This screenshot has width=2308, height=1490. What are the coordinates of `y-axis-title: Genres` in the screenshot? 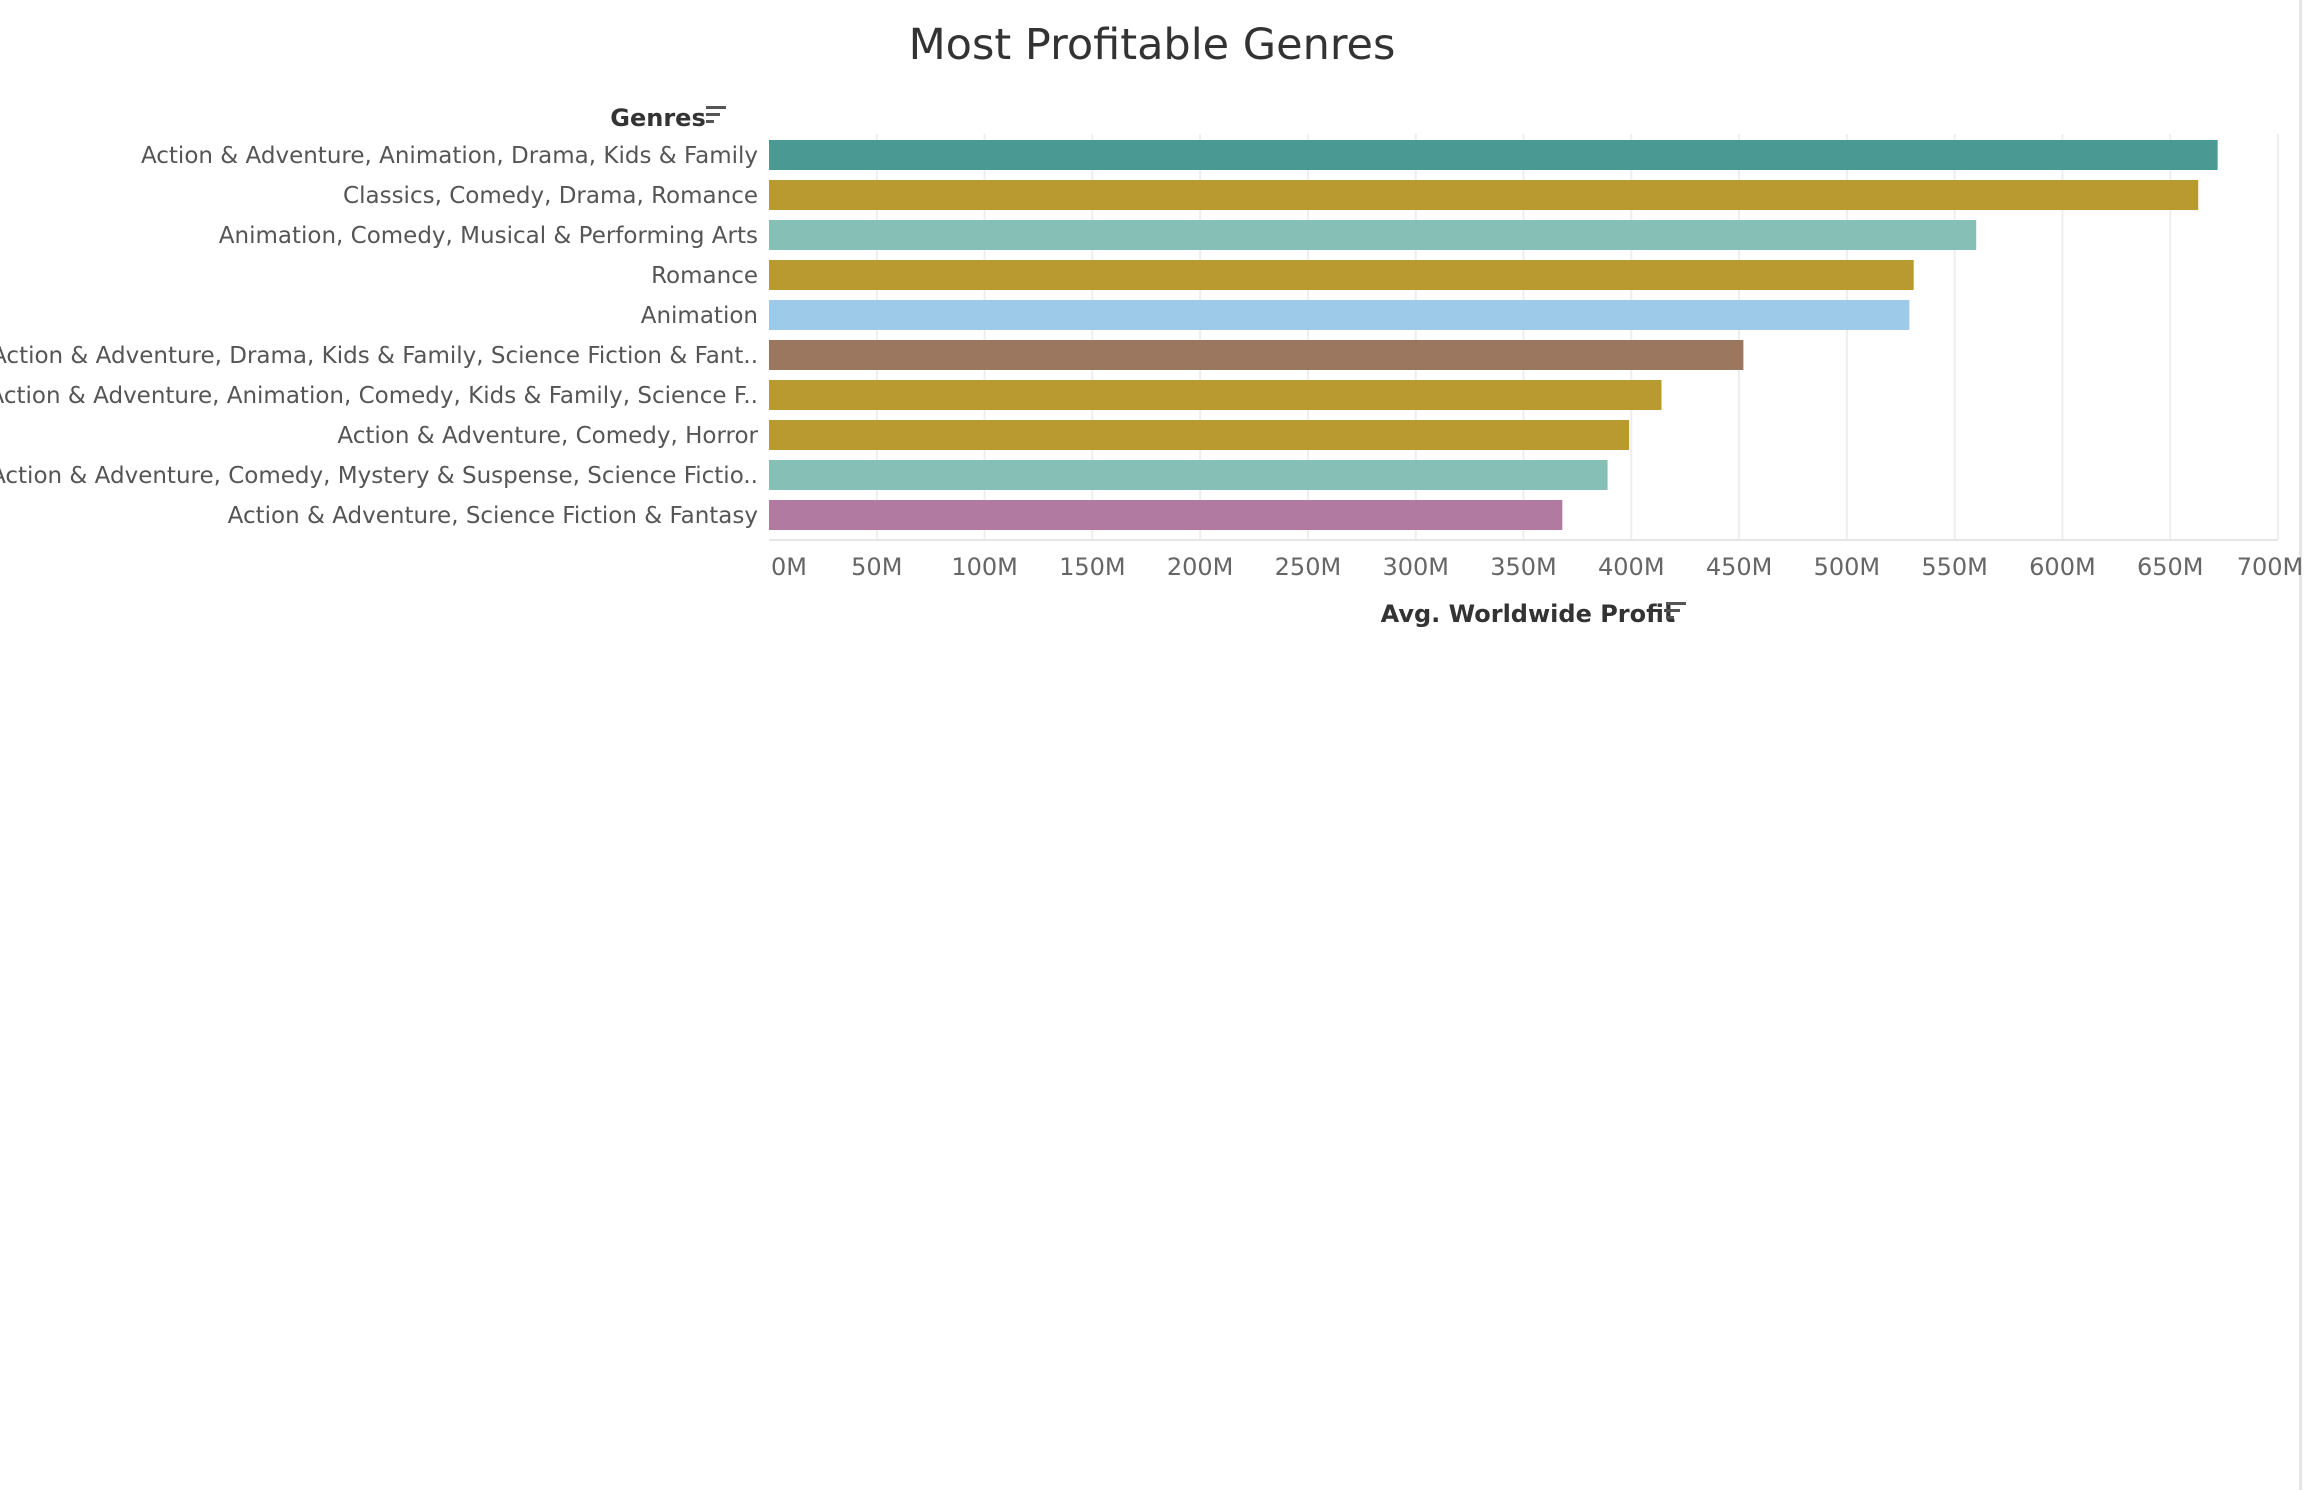 It's located at (657, 118).